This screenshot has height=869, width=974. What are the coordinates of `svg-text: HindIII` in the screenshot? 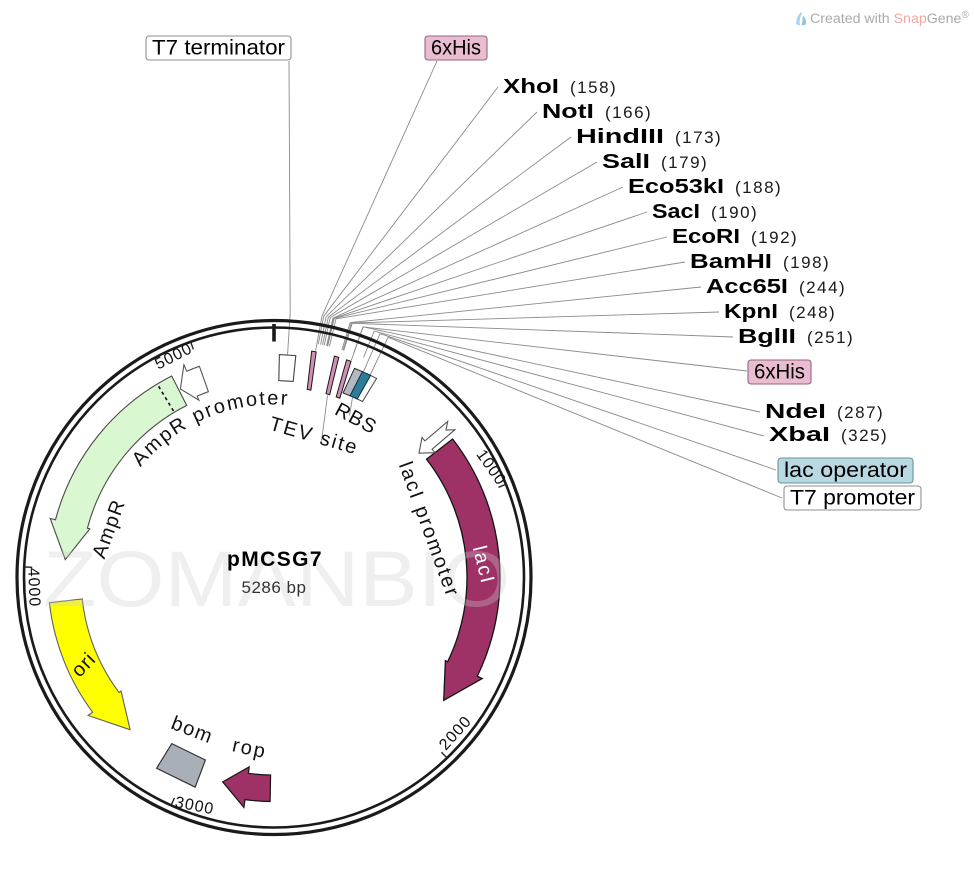 It's located at (620, 137).